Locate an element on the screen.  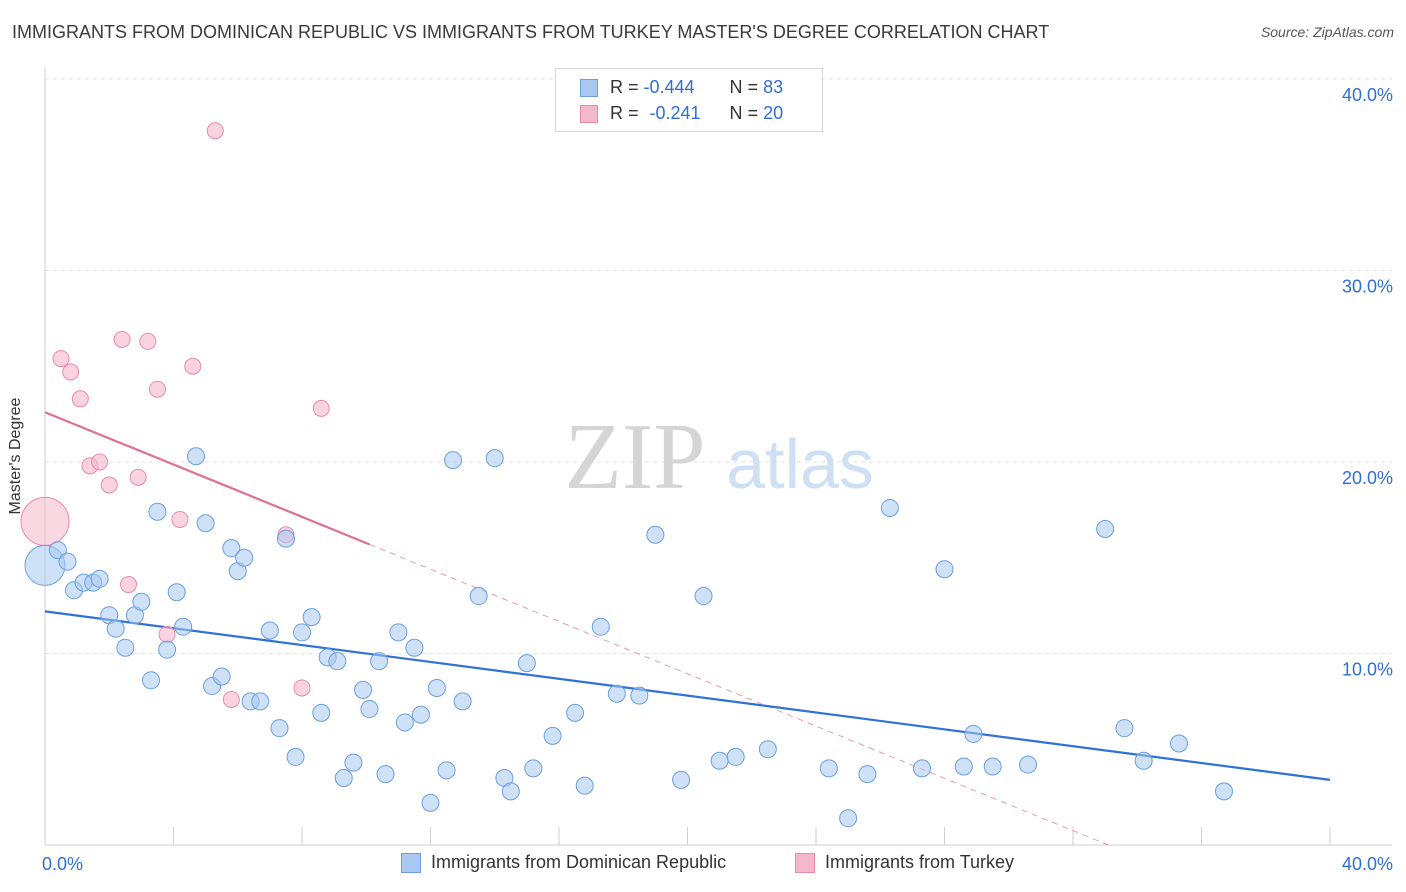
legend-r-value-1: -0.444 is located at coordinates (669, 87).